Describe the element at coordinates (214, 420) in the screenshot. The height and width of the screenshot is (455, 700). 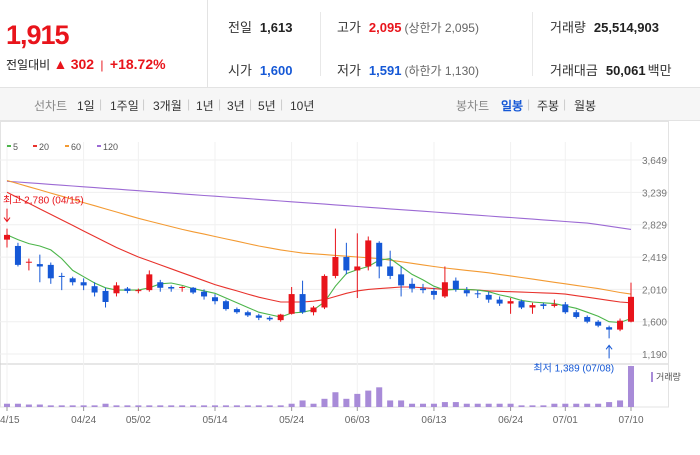
I see `x-tick-label: 05/14` at that location.